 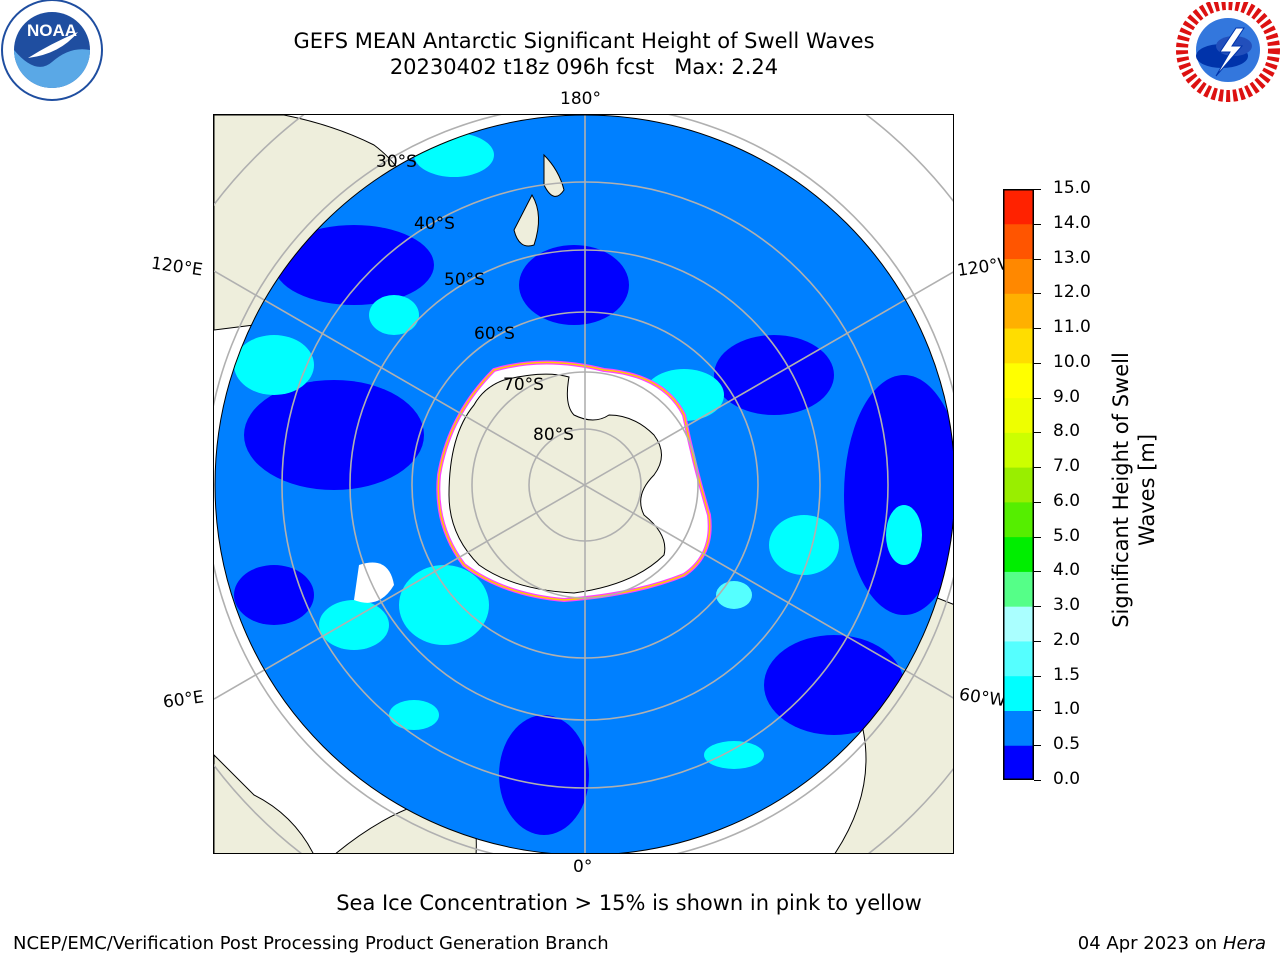 I want to click on lat-label-70s: 70°S, so click(x=523, y=385).